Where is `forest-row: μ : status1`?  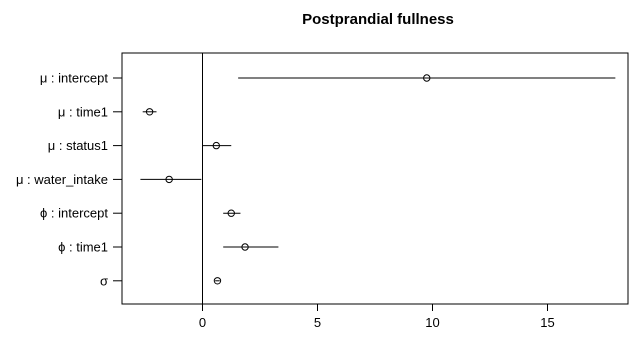 forest-row: μ : status1 is located at coordinates (140, 145).